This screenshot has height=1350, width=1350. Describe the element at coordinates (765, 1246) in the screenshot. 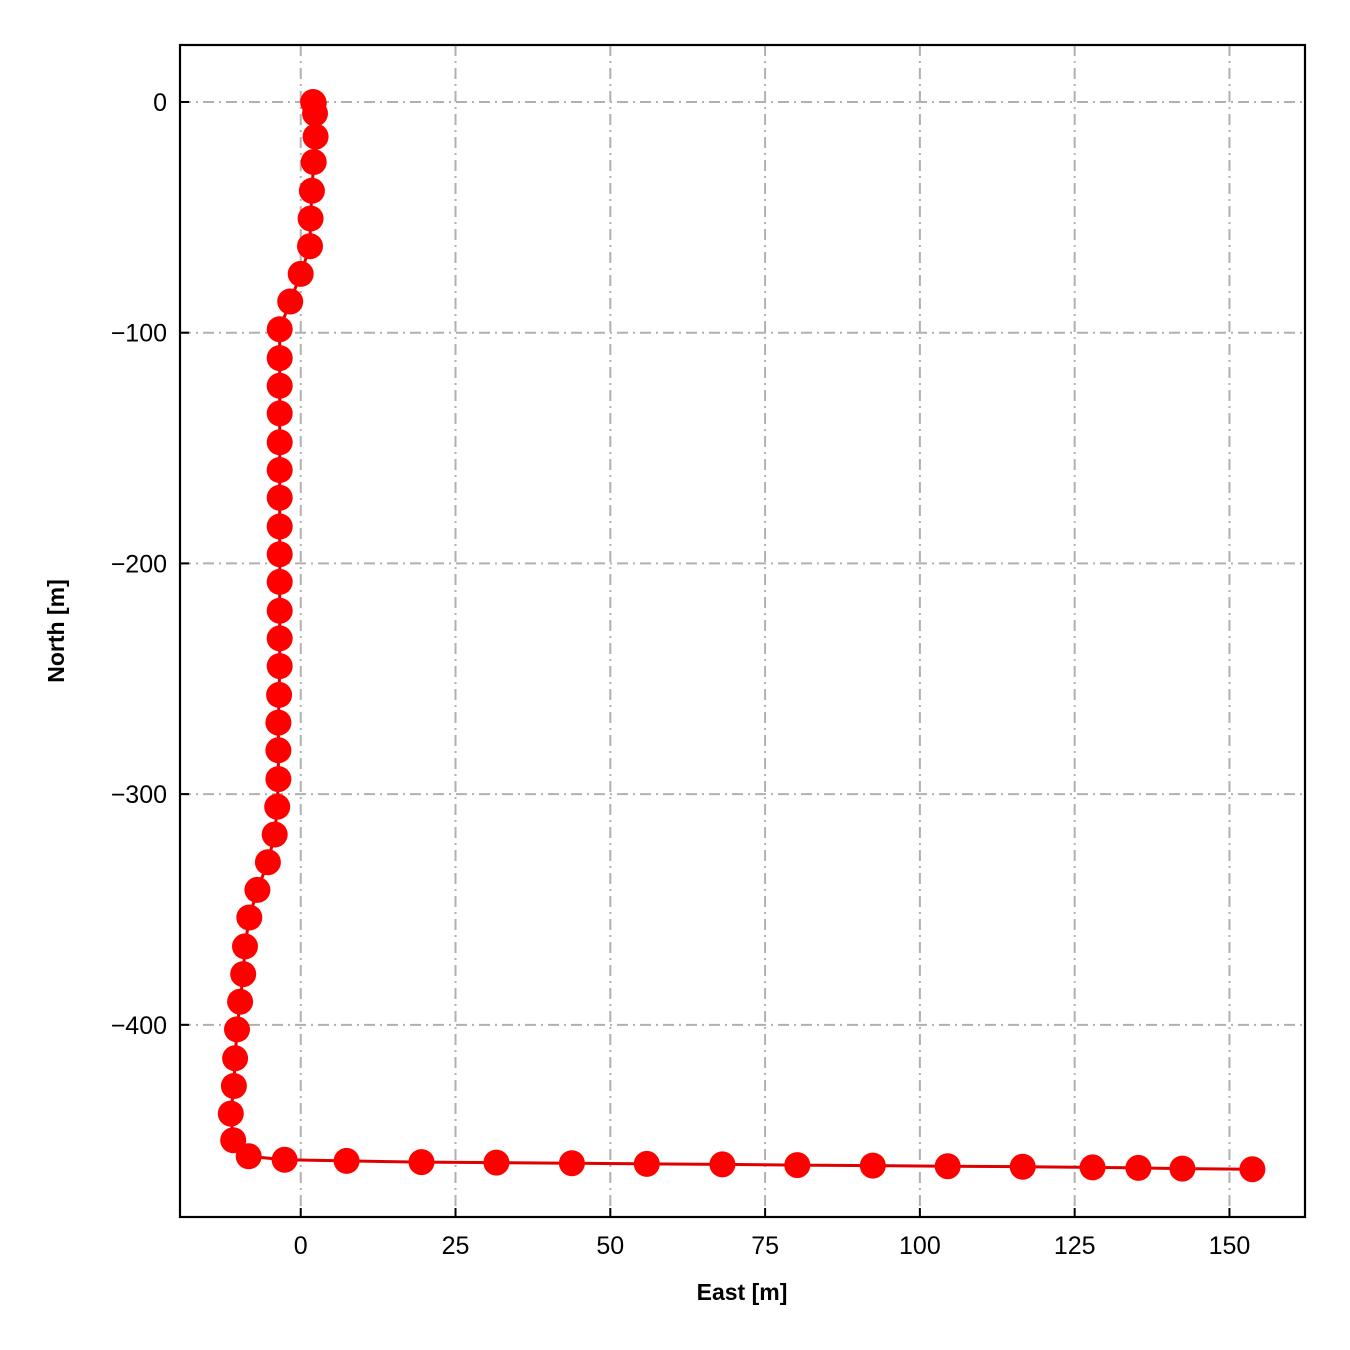

I see `x-tick-label: 75` at that location.